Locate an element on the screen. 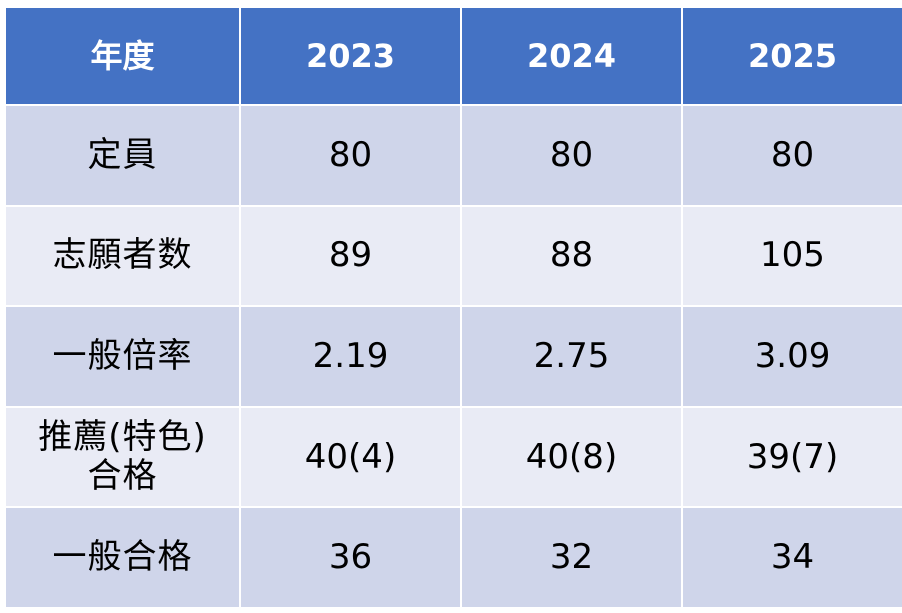 Image resolution: width=902 pixels, height=613 pixels. row-label: 定員 is located at coordinates (122, 155).